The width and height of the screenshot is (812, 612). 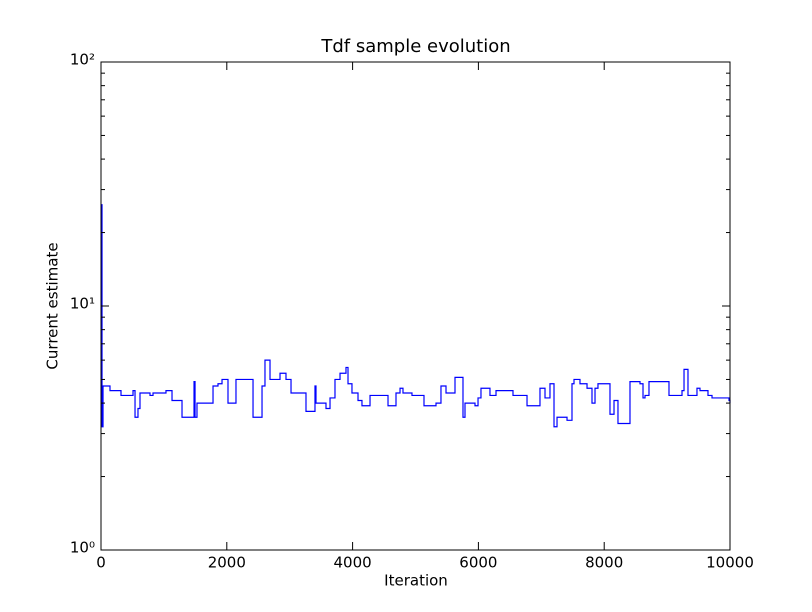 What do you see at coordinates (227, 563) in the screenshot?
I see `x-tick-label: 2000` at bounding box center [227, 563].